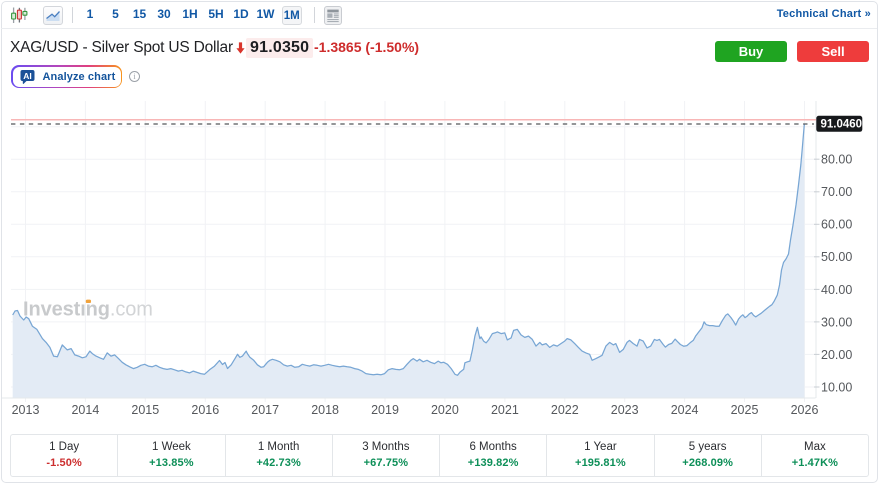  I want to click on svg-text: 2017, so click(265, 410).